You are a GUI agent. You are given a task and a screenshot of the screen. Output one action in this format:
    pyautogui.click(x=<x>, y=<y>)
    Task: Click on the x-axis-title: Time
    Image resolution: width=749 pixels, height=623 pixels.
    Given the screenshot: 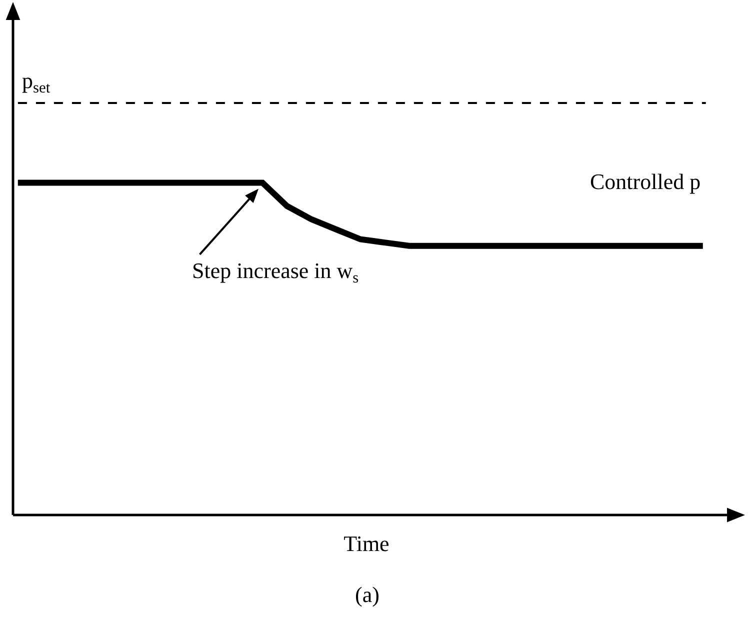 What is the action you would take?
    pyautogui.click(x=367, y=543)
    